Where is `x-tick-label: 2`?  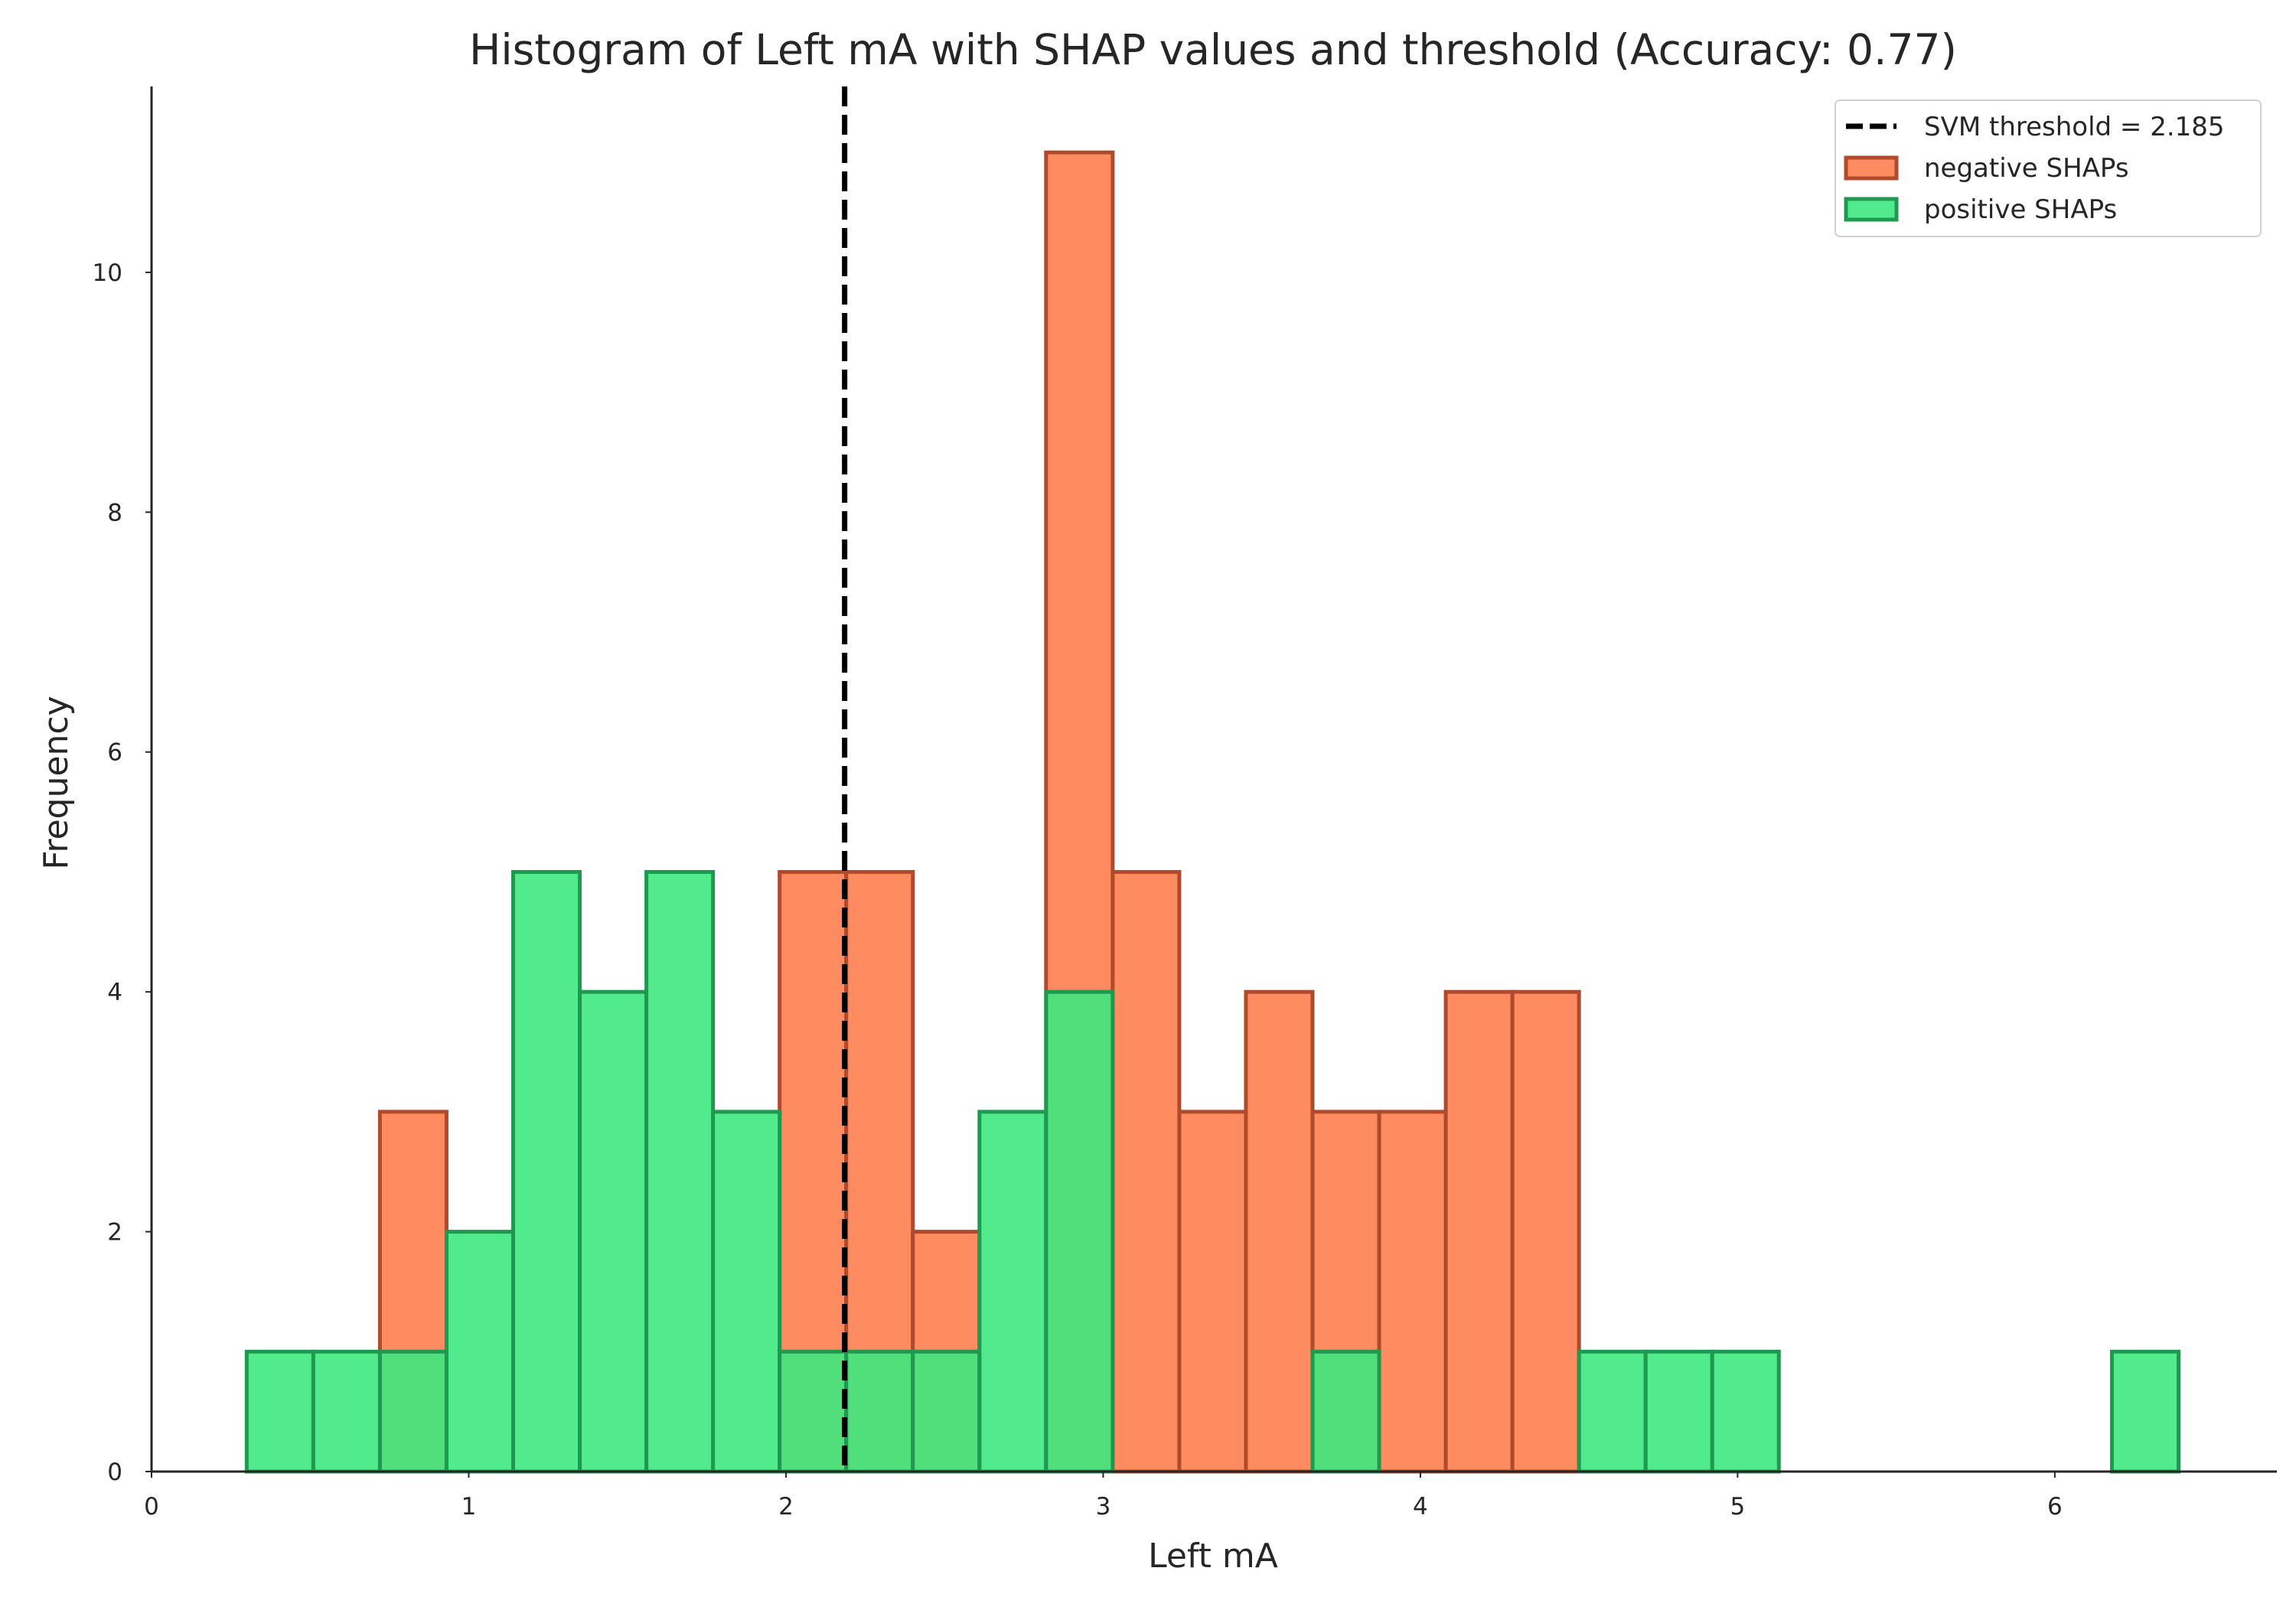 x-tick-label: 2 is located at coordinates (786, 1507).